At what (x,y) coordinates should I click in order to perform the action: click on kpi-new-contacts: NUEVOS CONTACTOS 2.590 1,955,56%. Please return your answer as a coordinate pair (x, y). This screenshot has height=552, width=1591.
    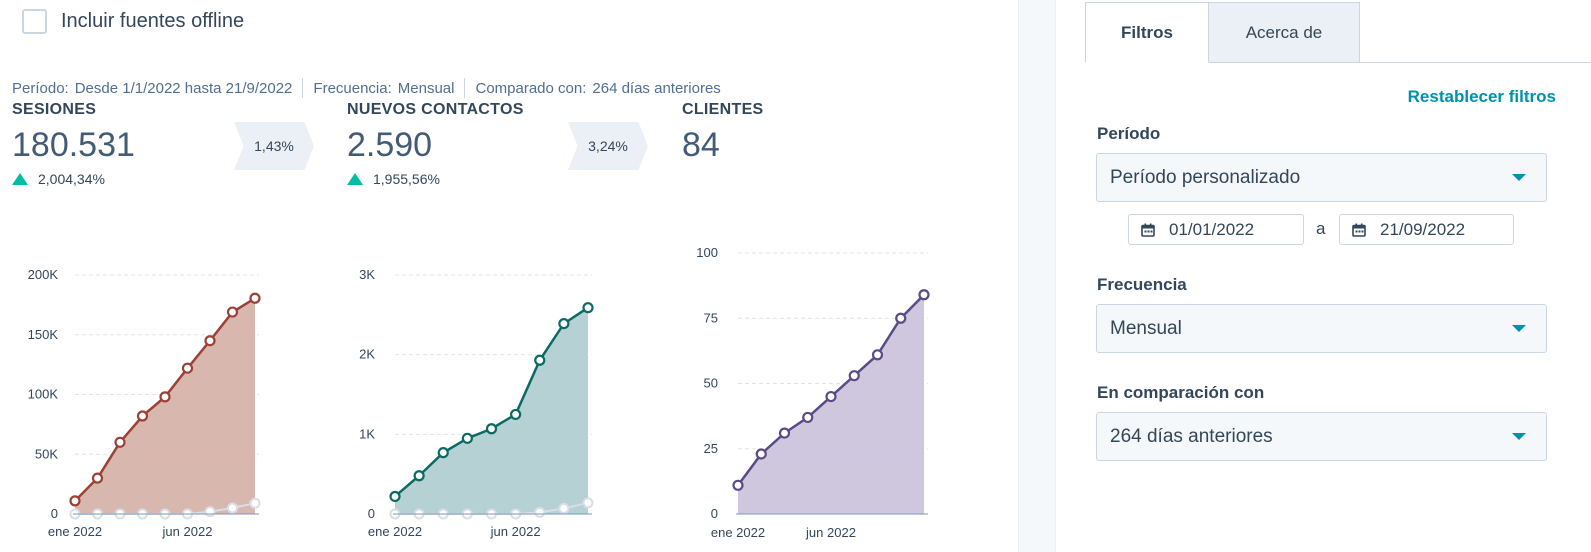
    Looking at the image, I should click on (435, 144).